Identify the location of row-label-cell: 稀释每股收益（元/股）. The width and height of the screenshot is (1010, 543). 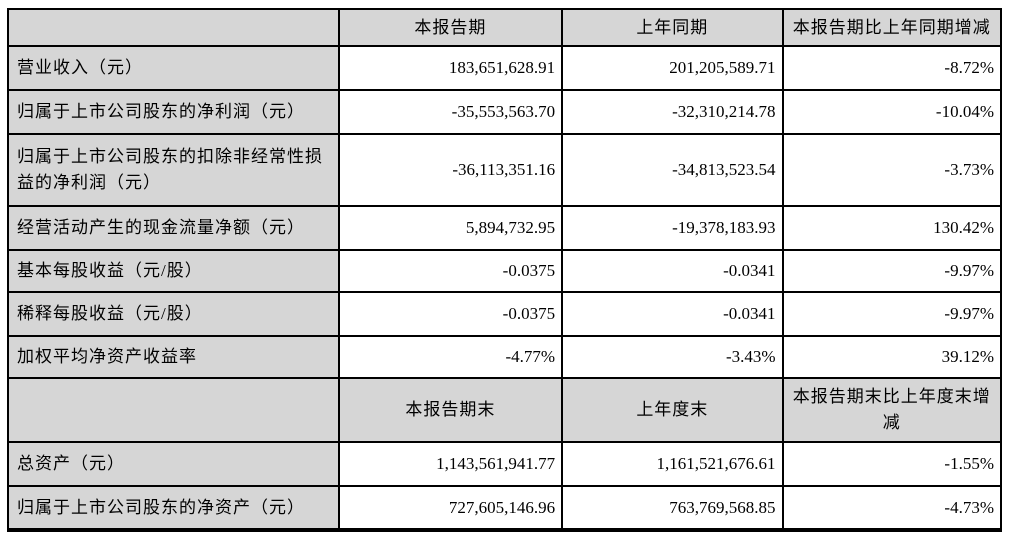
(173, 314).